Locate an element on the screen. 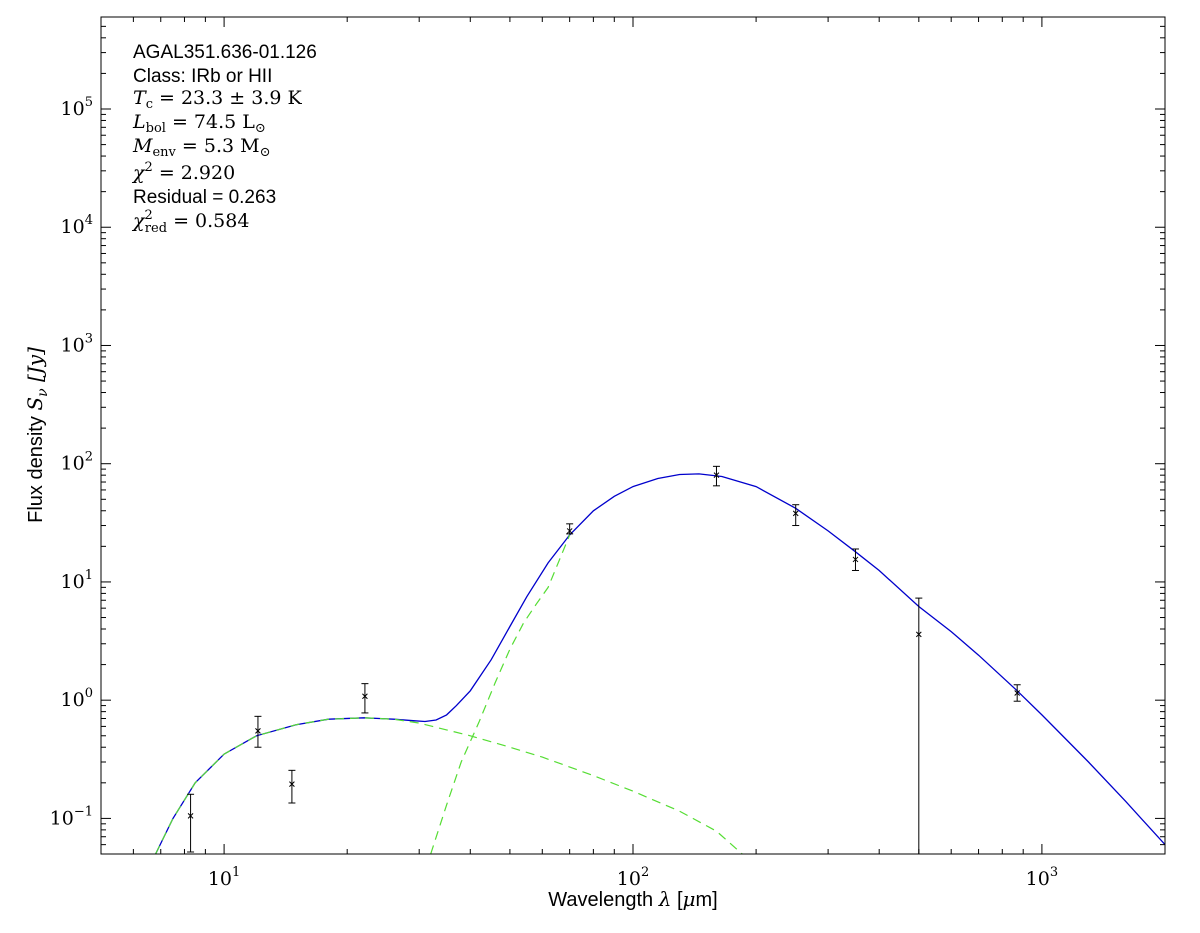  x-tick-label: 10³ is located at coordinates (1042, 877).